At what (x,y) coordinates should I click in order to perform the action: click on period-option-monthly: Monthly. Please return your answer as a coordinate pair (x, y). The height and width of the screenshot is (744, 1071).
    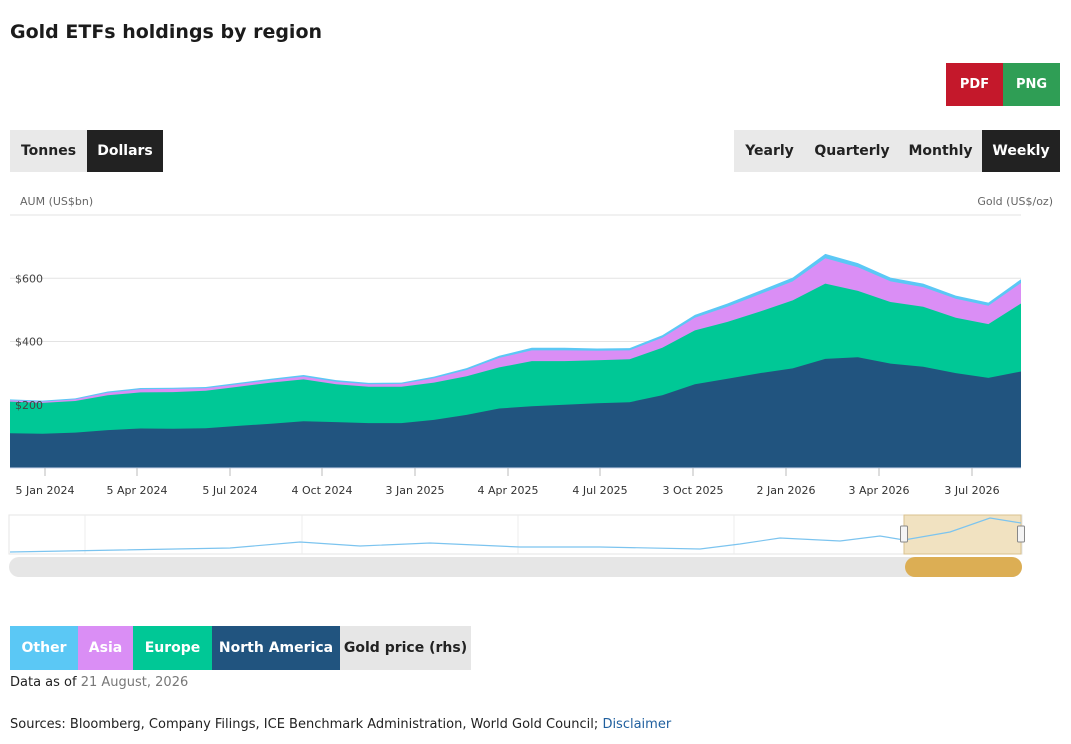
    Looking at the image, I should click on (940, 151).